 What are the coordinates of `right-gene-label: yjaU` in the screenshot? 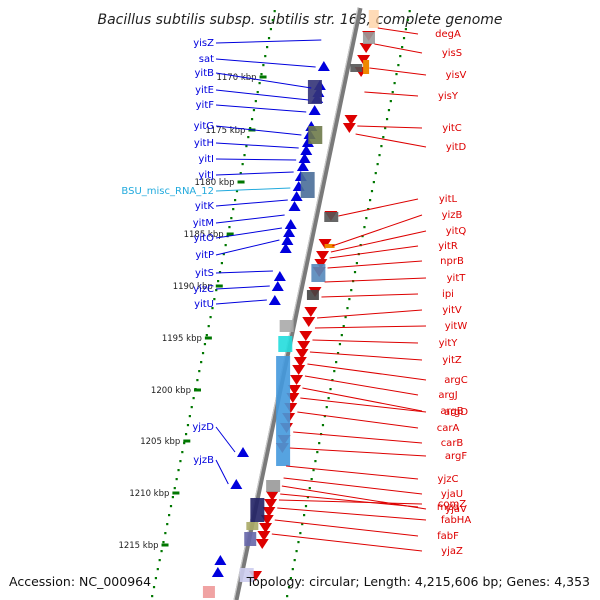 It's located at (452, 494).